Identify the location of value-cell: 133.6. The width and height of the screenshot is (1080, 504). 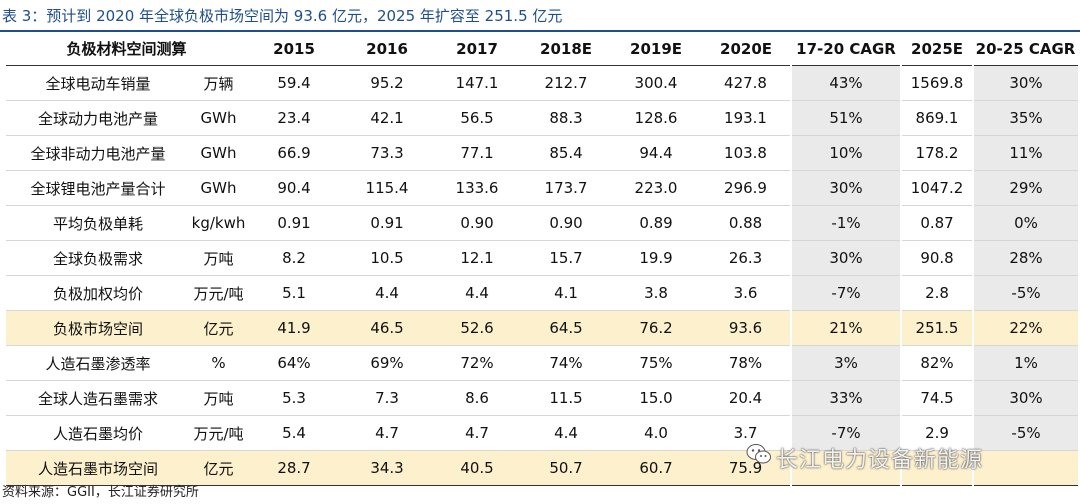
(477, 188).